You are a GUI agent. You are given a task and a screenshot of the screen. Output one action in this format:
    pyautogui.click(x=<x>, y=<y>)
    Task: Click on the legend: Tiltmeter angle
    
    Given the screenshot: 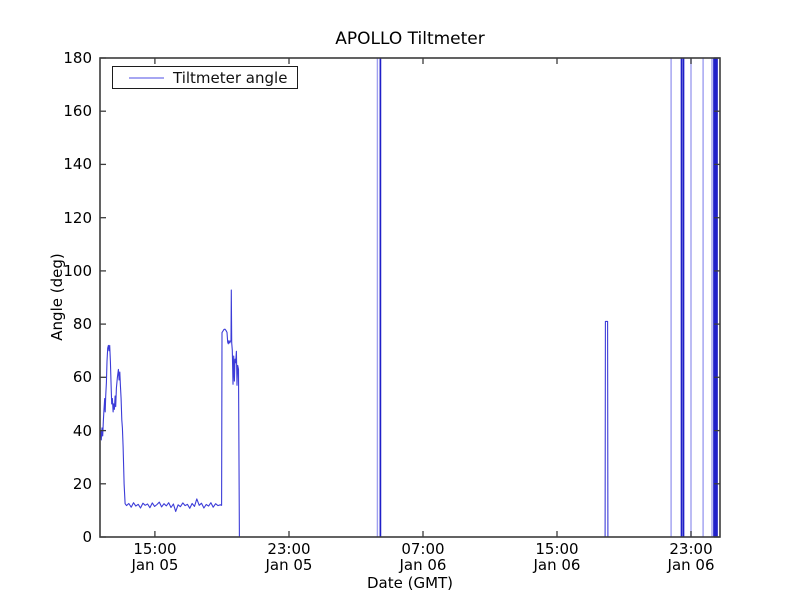 What is the action you would take?
    pyautogui.click(x=205, y=77)
    